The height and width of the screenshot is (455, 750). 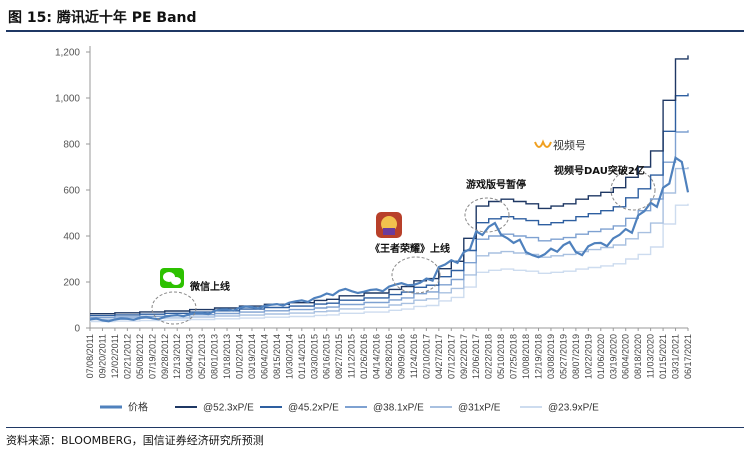 What do you see at coordinates (209, 286) in the screenshot?
I see `annotation-label: 微信上线` at bounding box center [209, 286].